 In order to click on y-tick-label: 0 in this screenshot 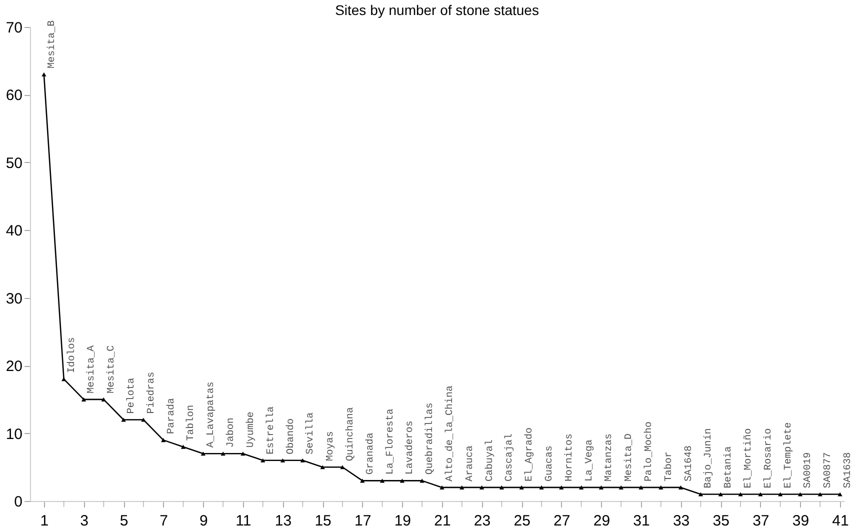, I will do `click(18, 502)`.